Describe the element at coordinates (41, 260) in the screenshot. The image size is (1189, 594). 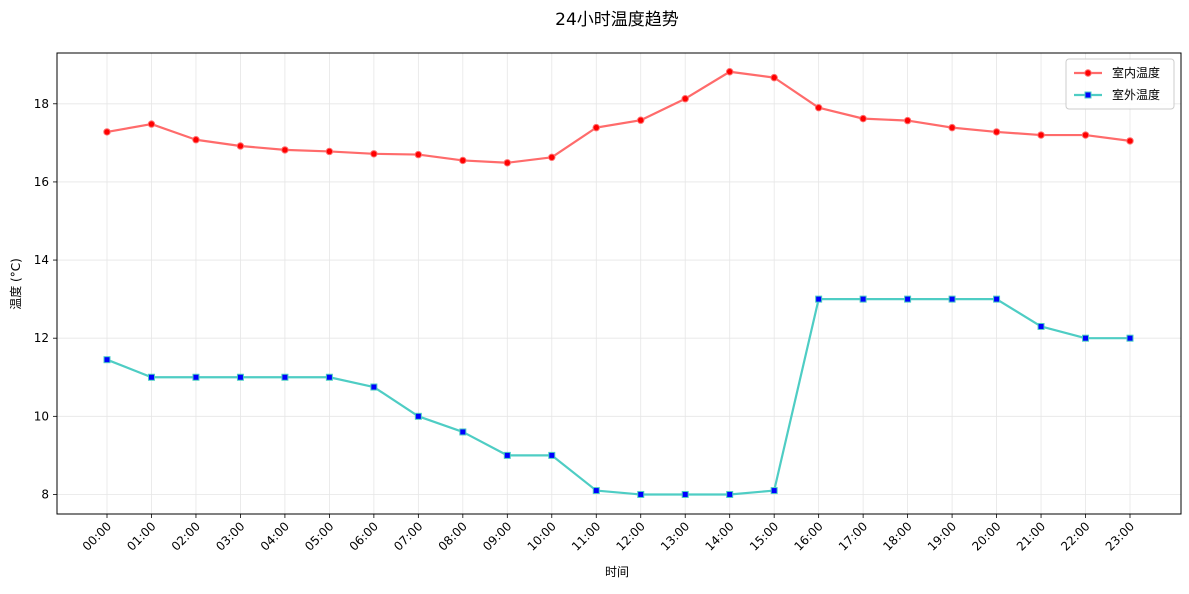
I see `y-tick-label: 14` at that location.